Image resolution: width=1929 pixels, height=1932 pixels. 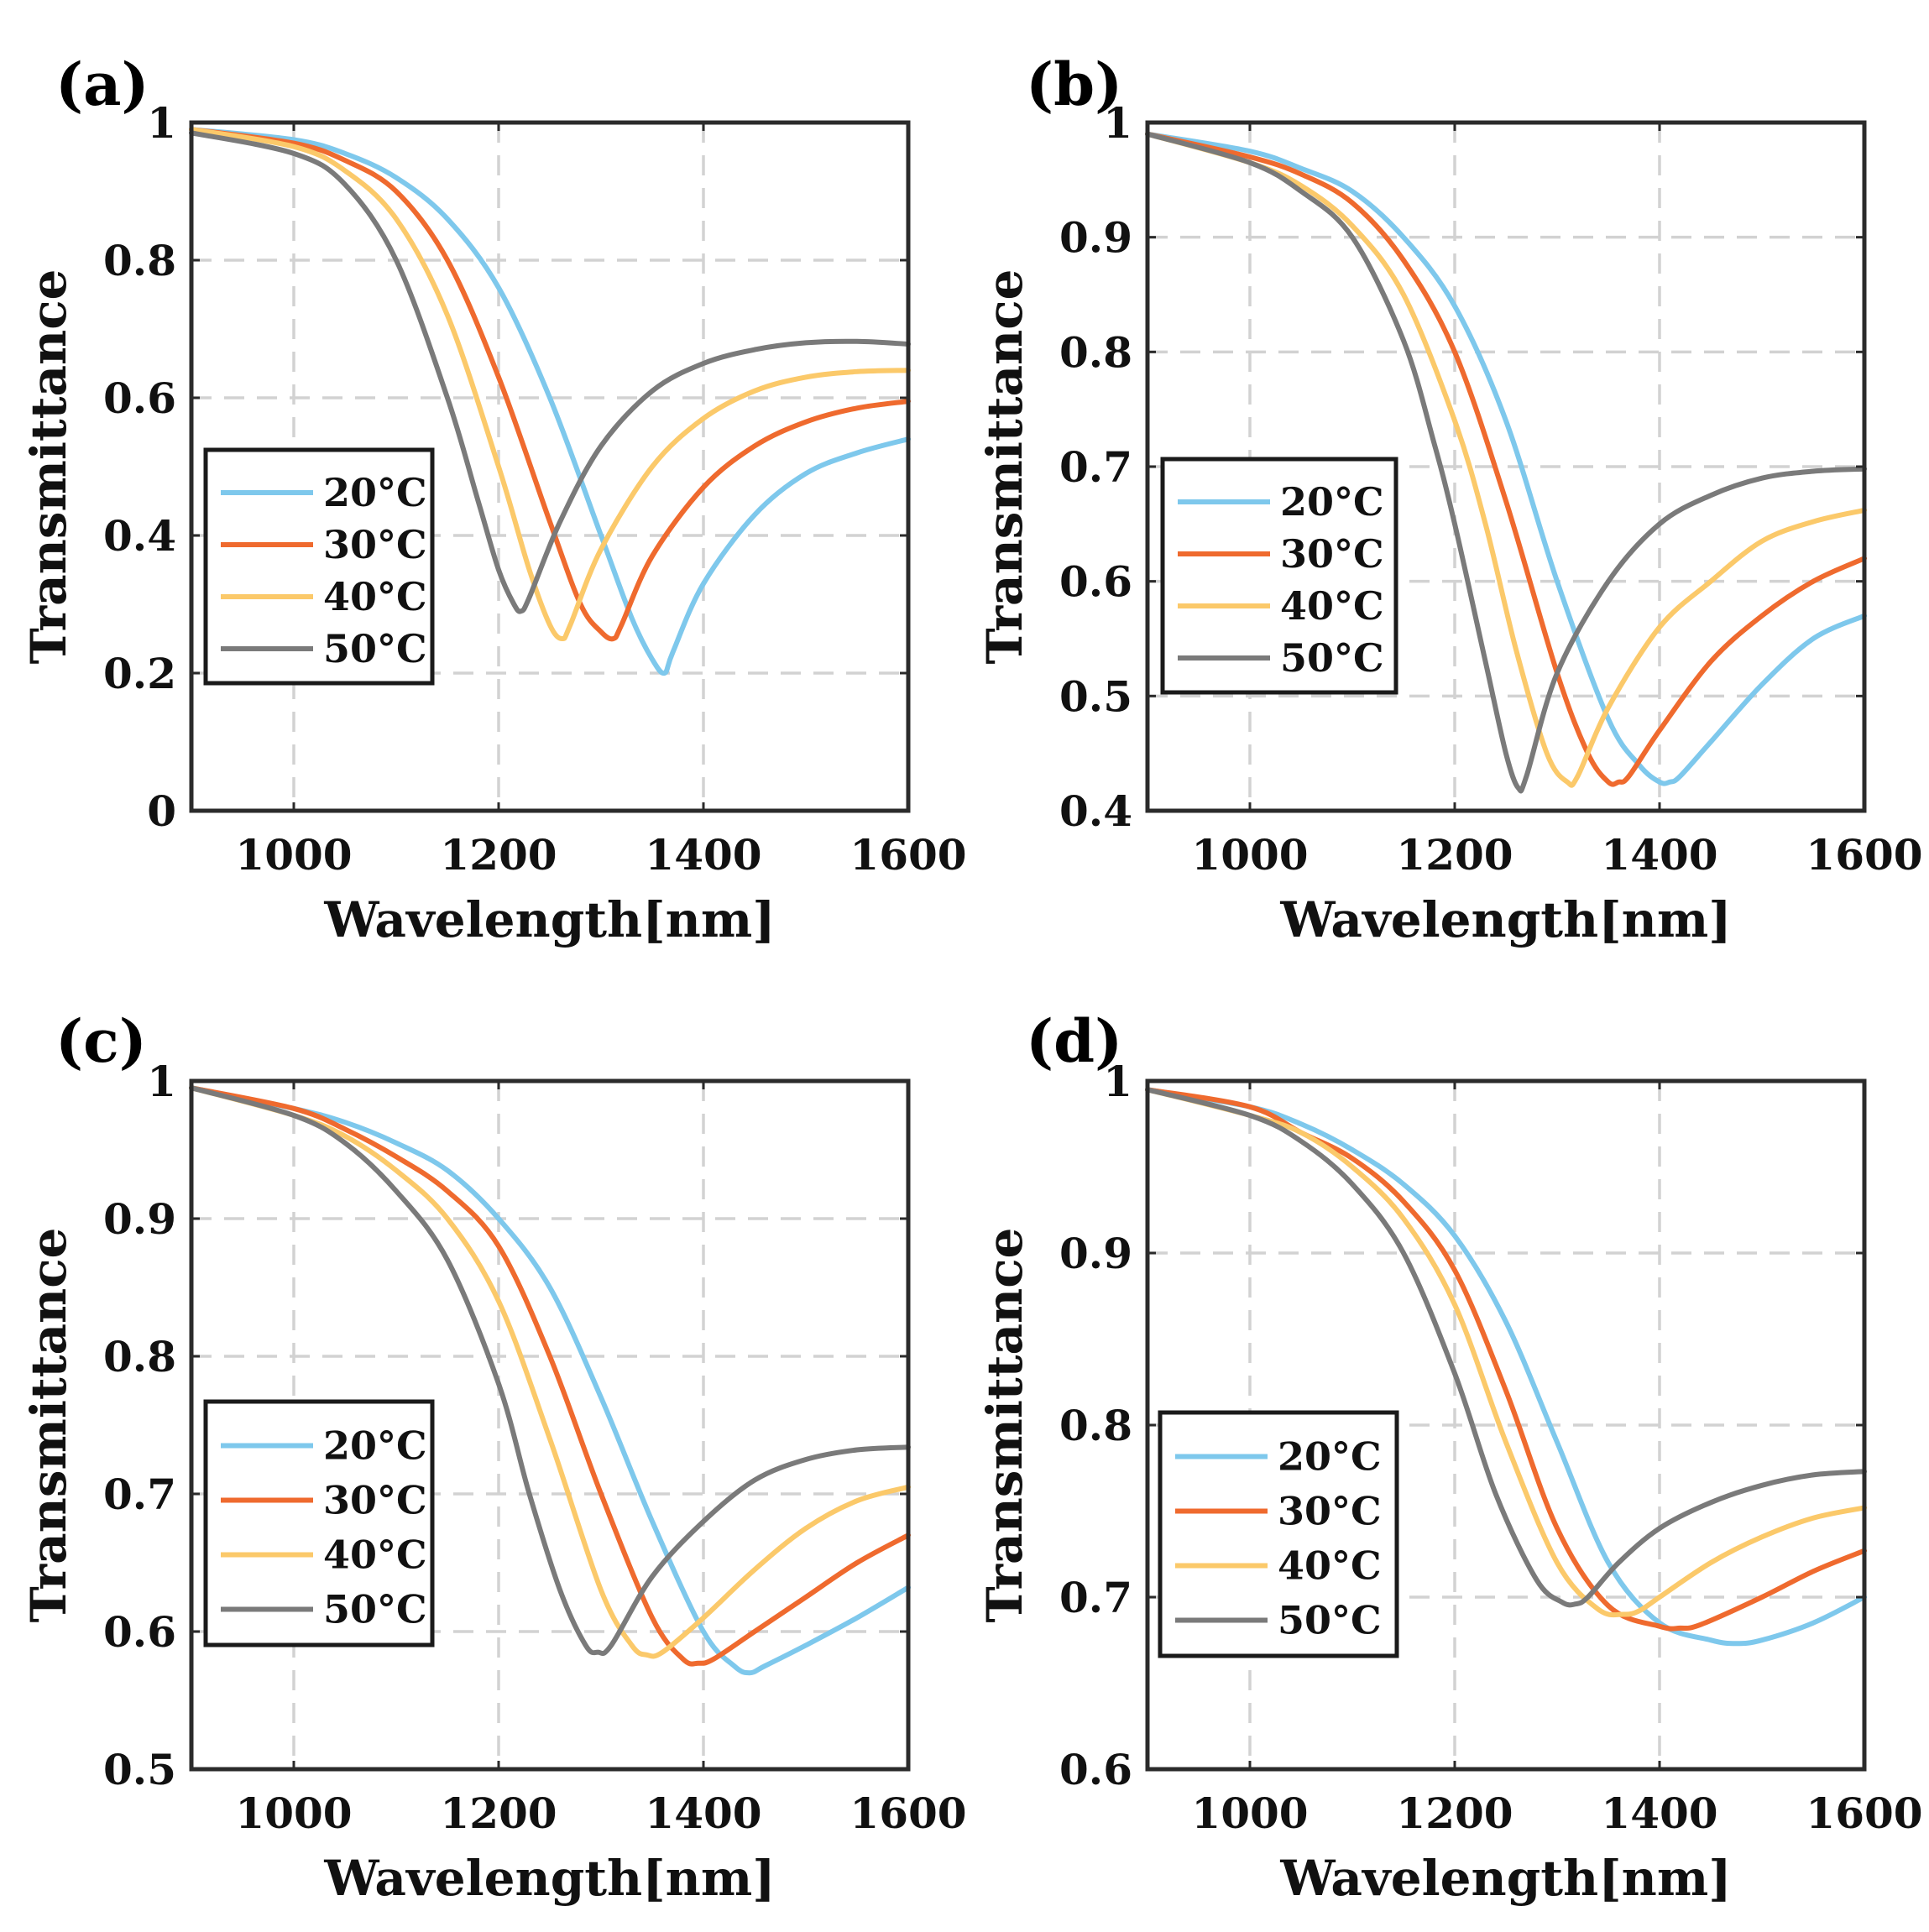 What do you see at coordinates (161, 811) in the screenshot?
I see `y-tick-label: 0` at bounding box center [161, 811].